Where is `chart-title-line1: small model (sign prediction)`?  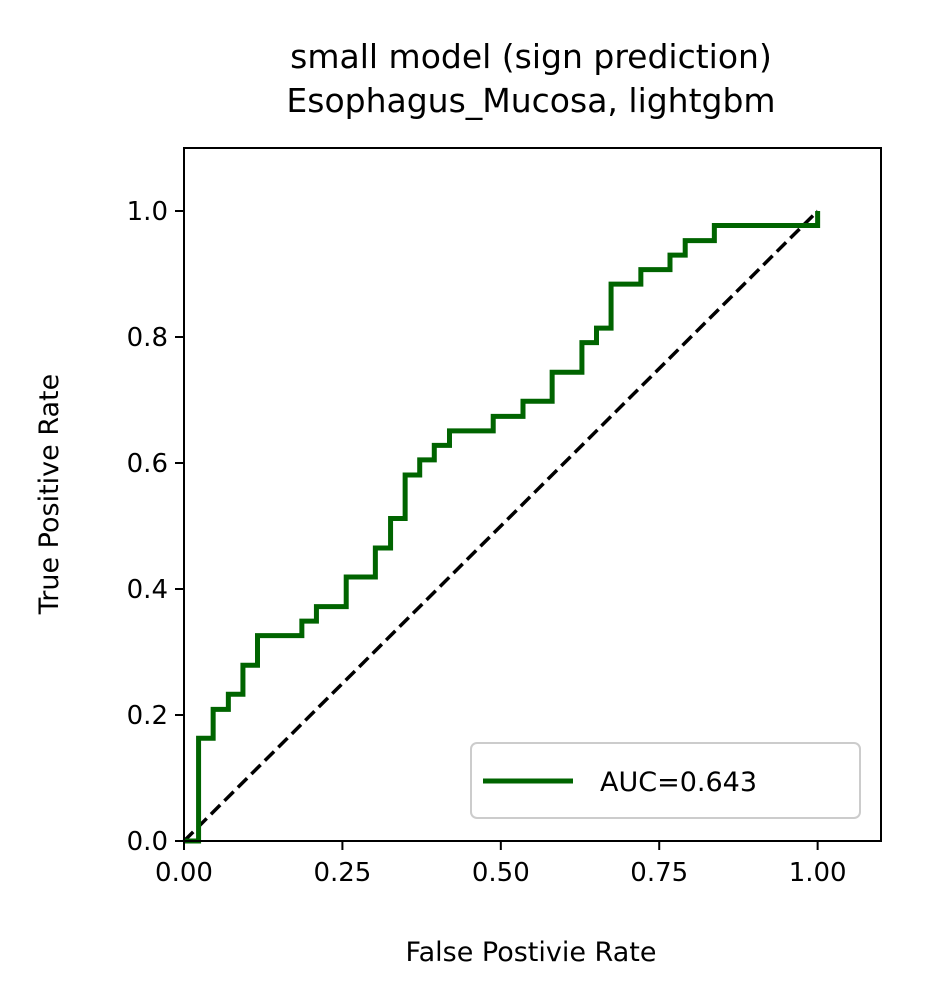 chart-title-line1: small model (sign prediction) is located at coordinates (531, 56).